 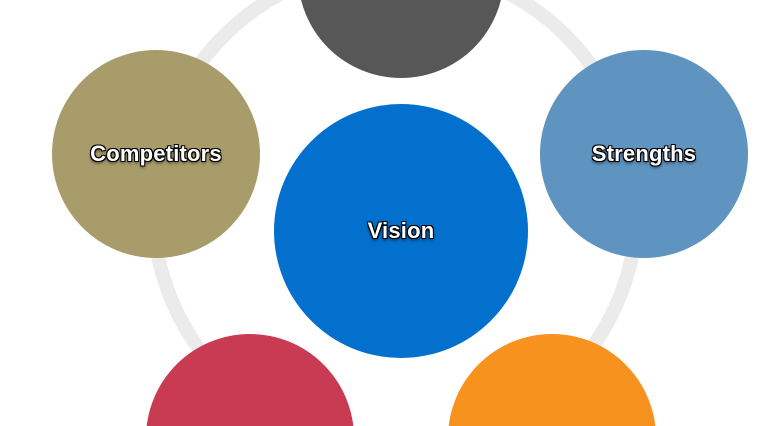 I want to click on node-strengths: Strengths, so click(x=644, y=154).